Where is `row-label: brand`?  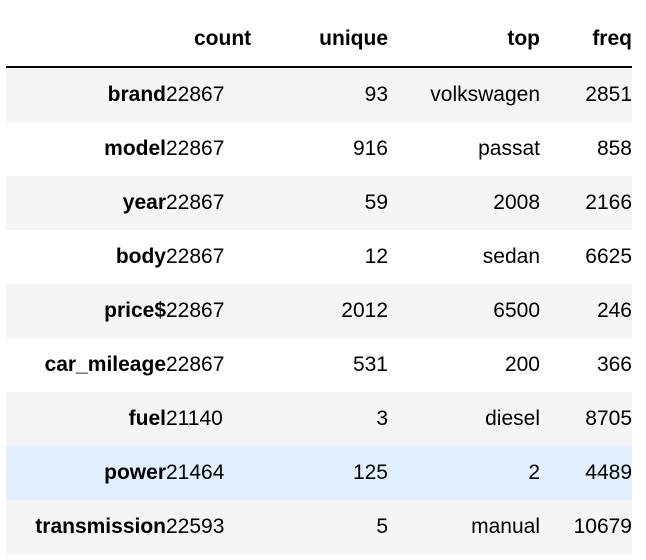 row-label: brand is located at coordinates (136, 94).